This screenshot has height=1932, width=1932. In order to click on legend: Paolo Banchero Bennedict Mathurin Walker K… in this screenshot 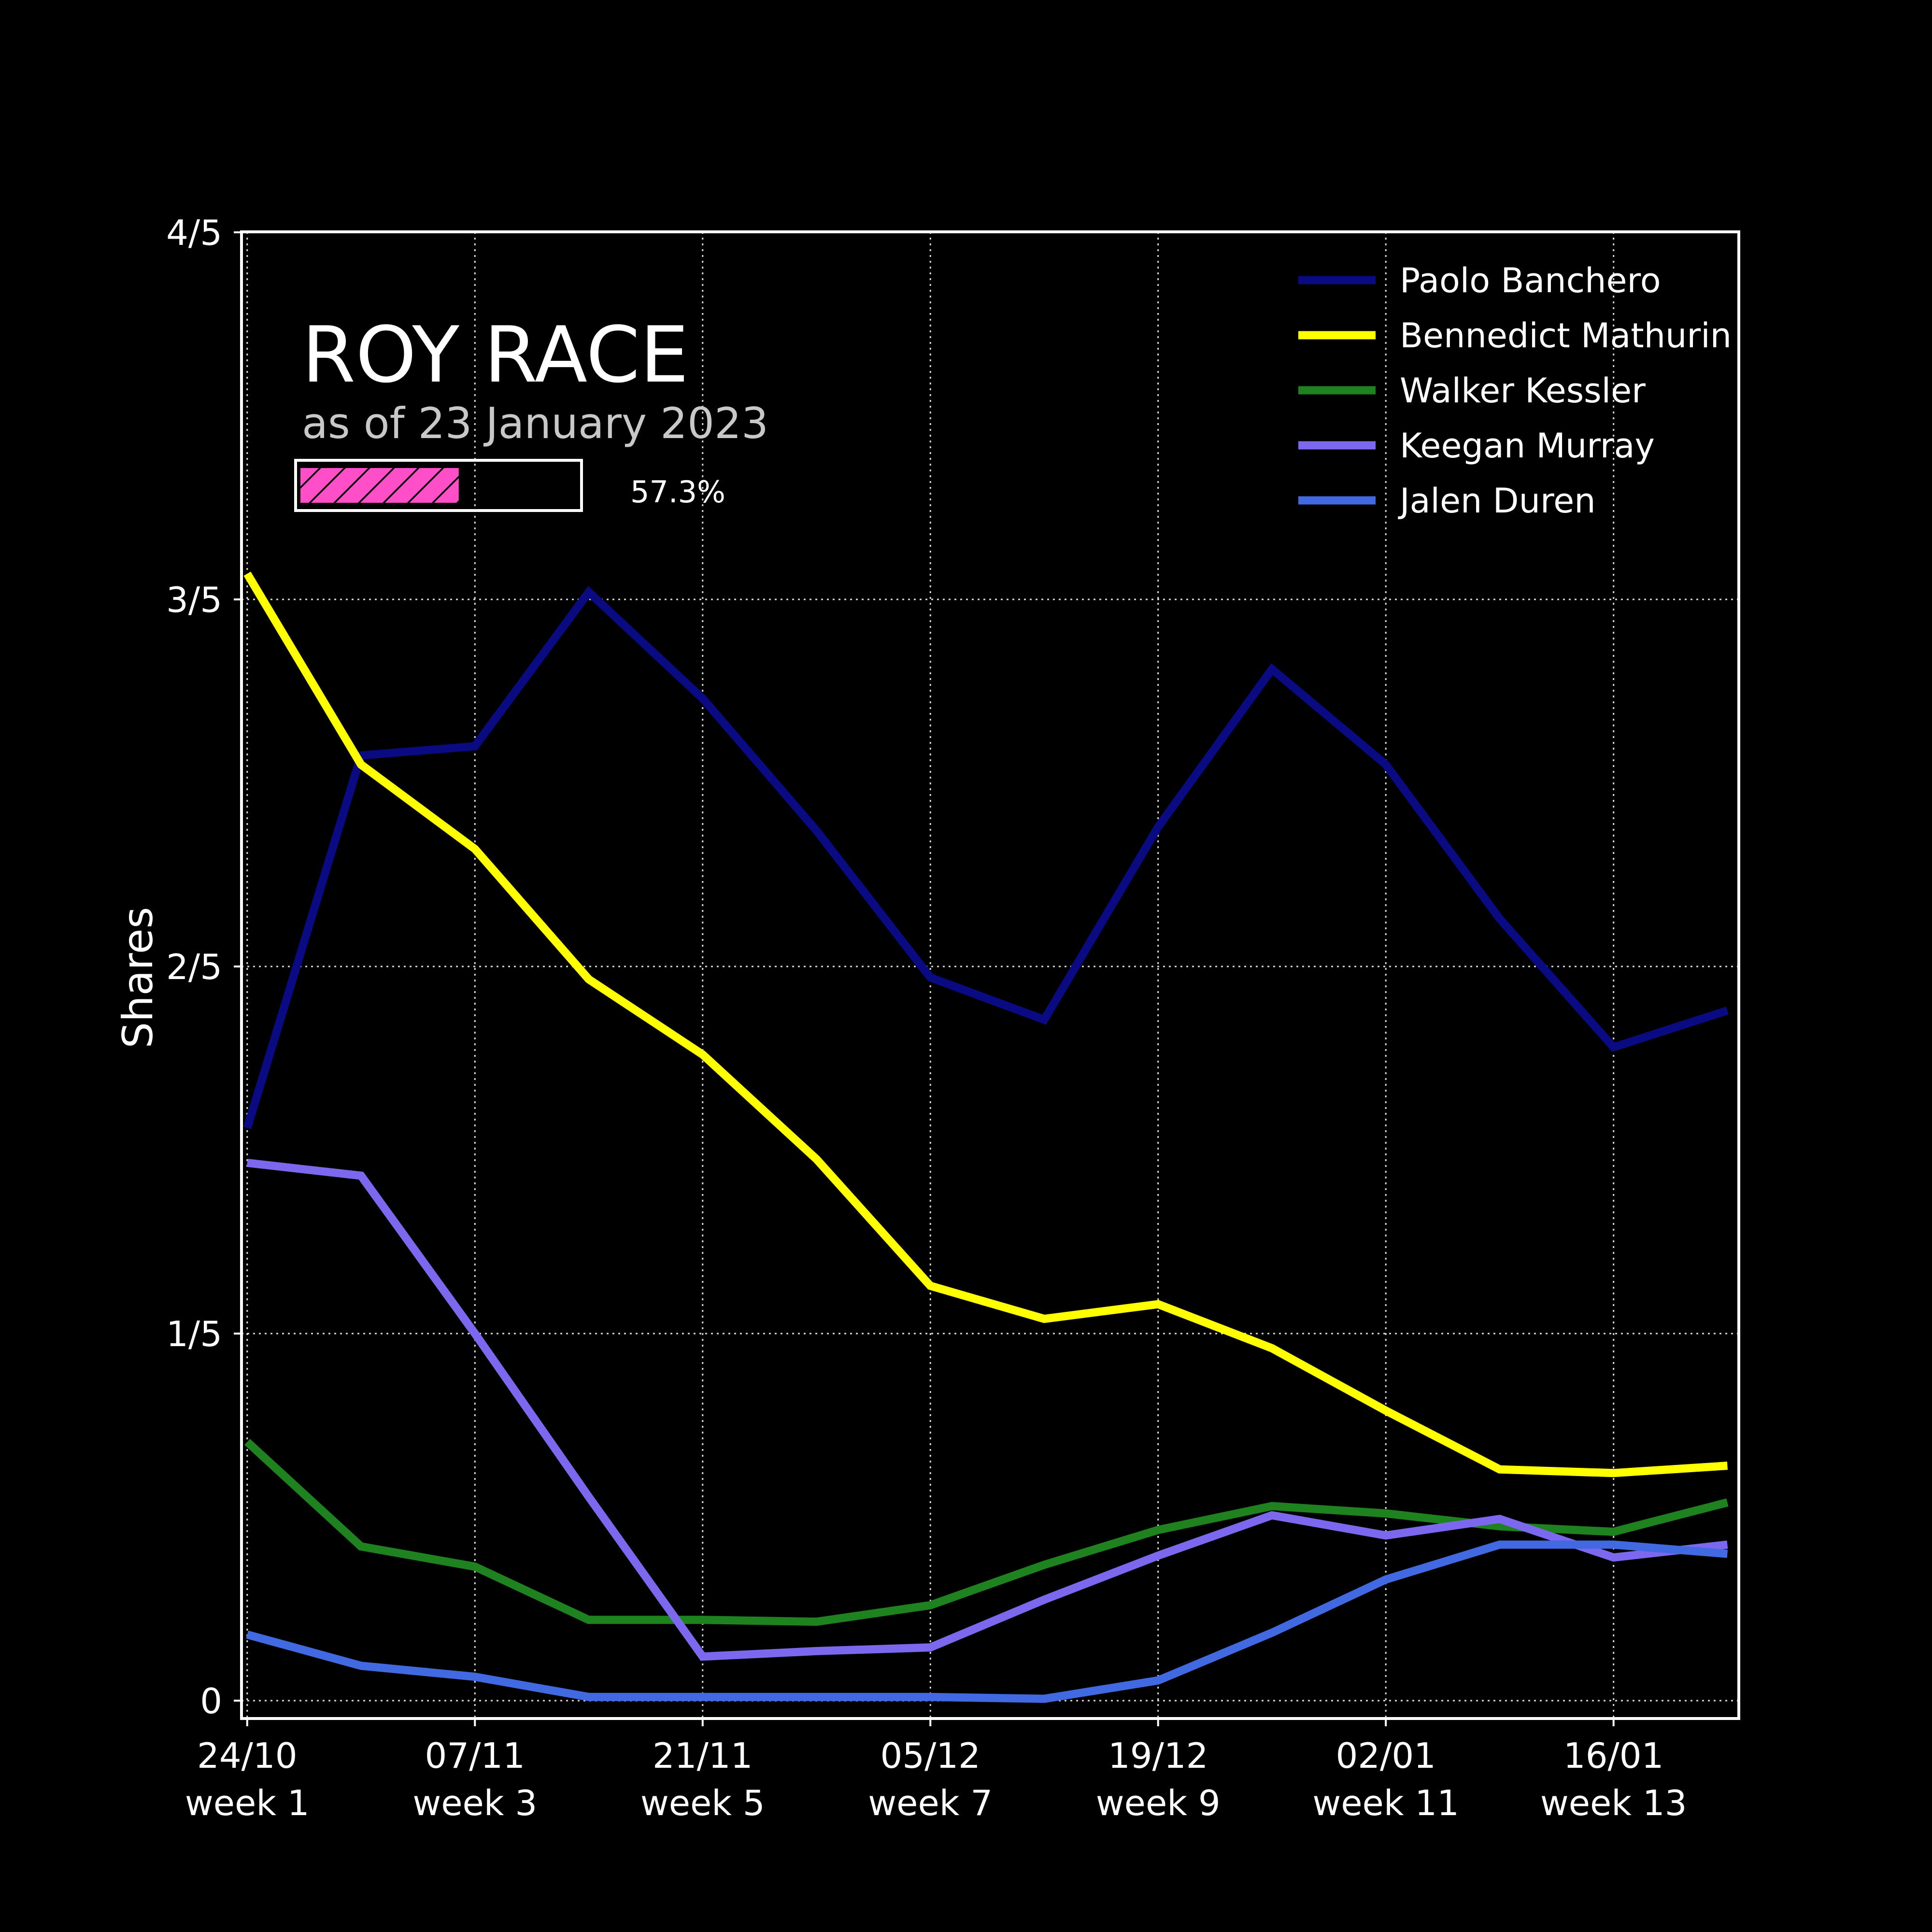, I will do `click(1515, 391)`.